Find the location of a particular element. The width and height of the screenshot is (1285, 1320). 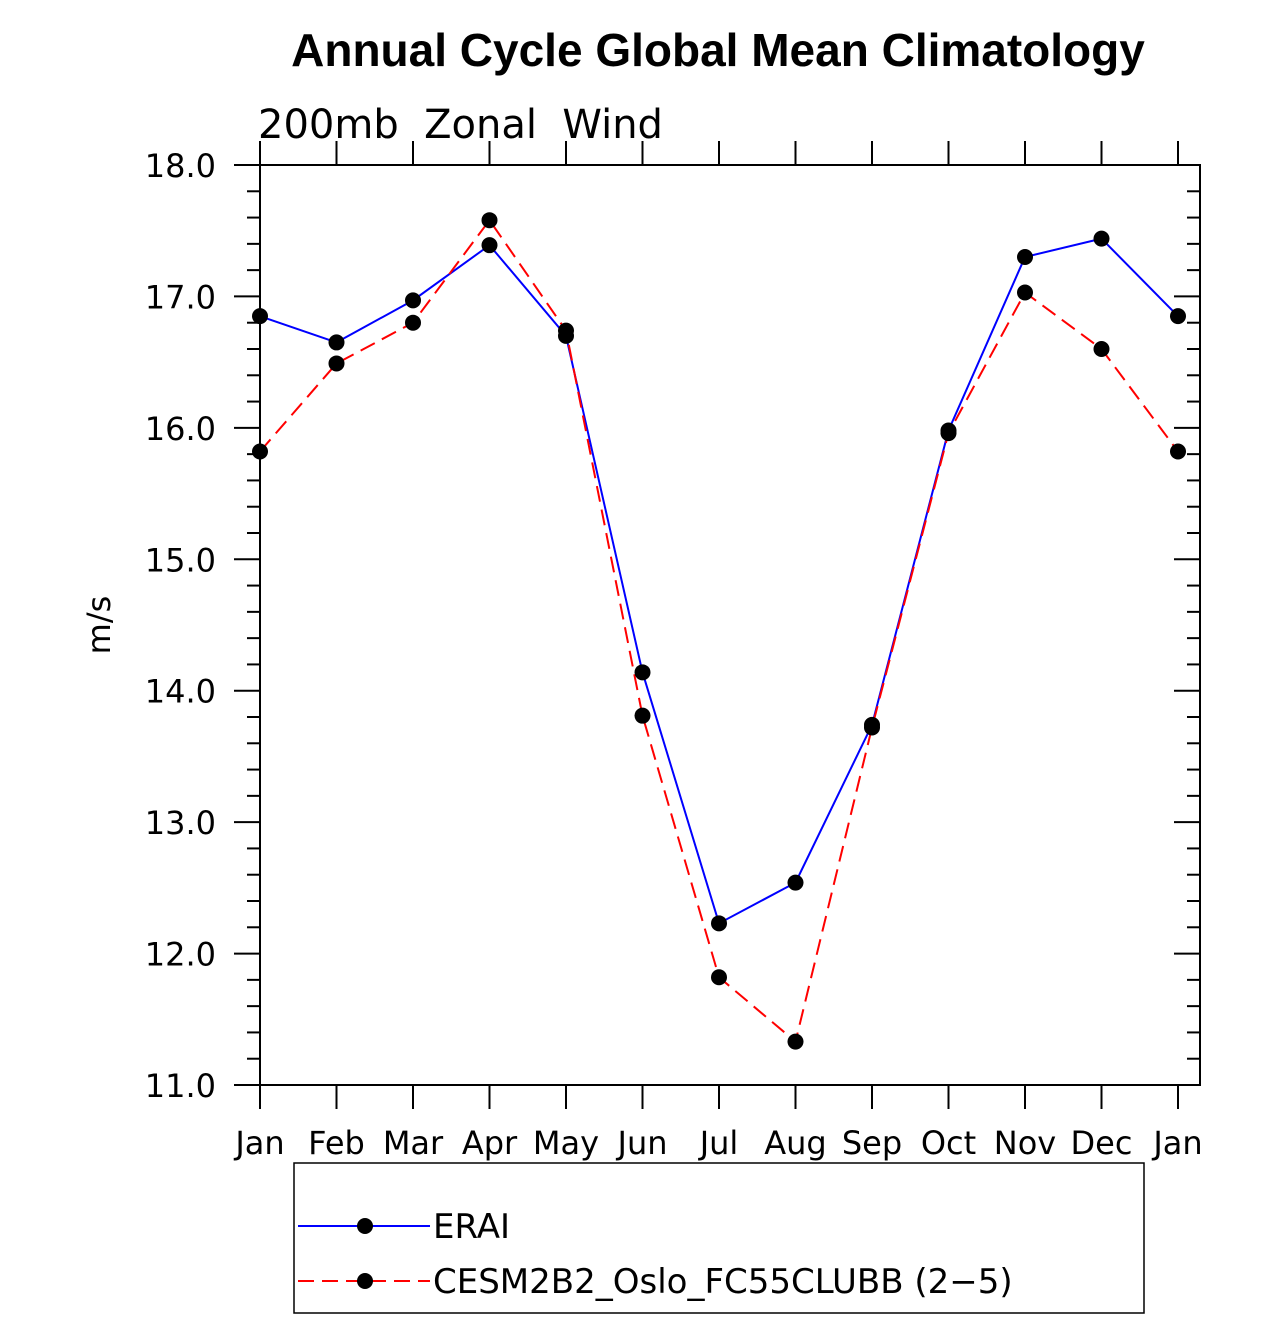

y-tick-label: 14.0 is located at coordinates (180, 692).